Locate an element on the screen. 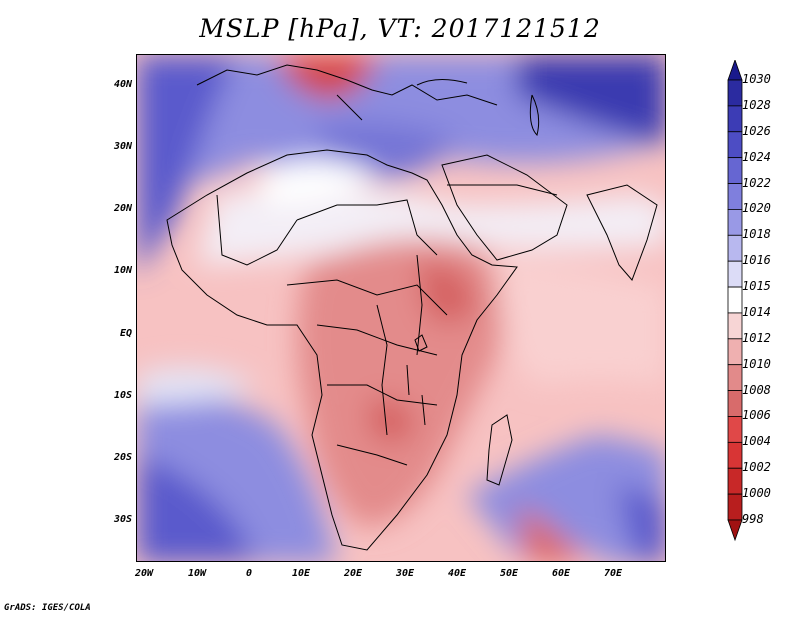 Image resolution: width=800 pixels, height=618 pixels. lat-label-30s: 30S is located at coordinates (122, 519).